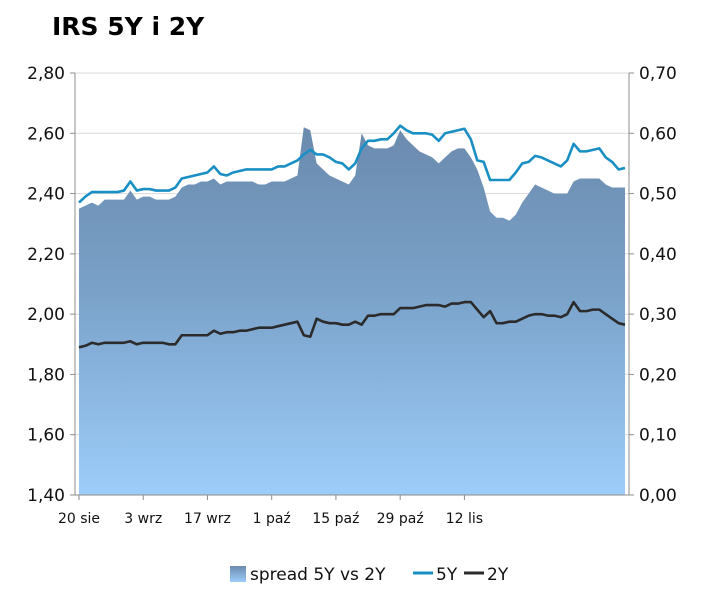 The image size is (703, 592). Describe the element at coordinates (464, 519) in the screenshot. I see `x-tick-label: 12 lis` at that location.